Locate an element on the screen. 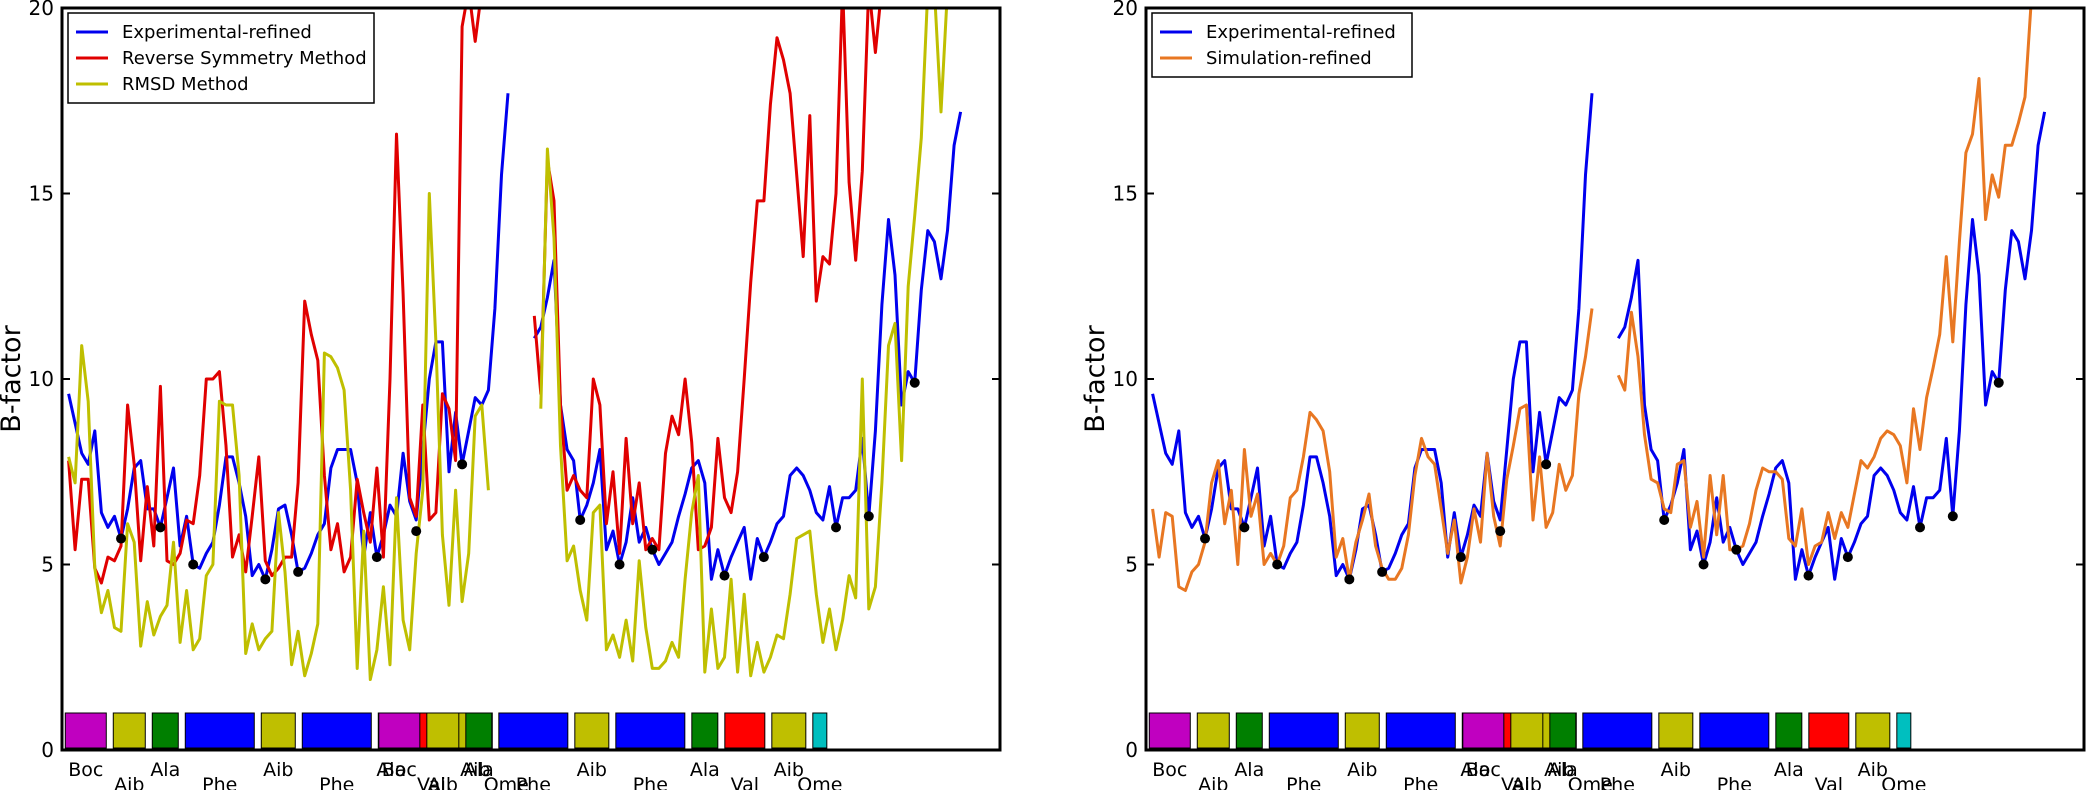  y-tick-label: 20 is located at coordinates (41, 10).